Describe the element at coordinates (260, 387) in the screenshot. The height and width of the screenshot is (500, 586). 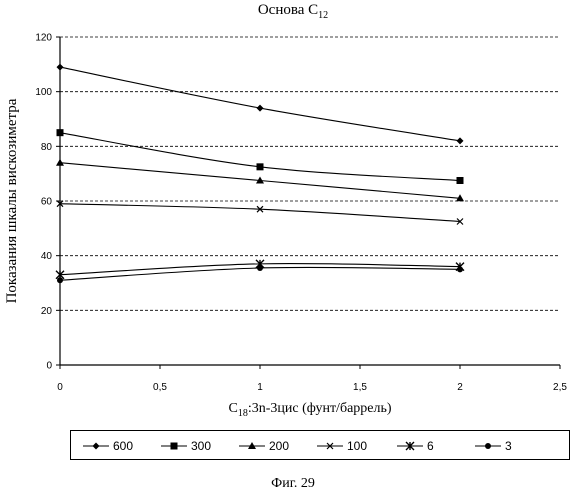
I see `x-tick-label: 1` at that location.